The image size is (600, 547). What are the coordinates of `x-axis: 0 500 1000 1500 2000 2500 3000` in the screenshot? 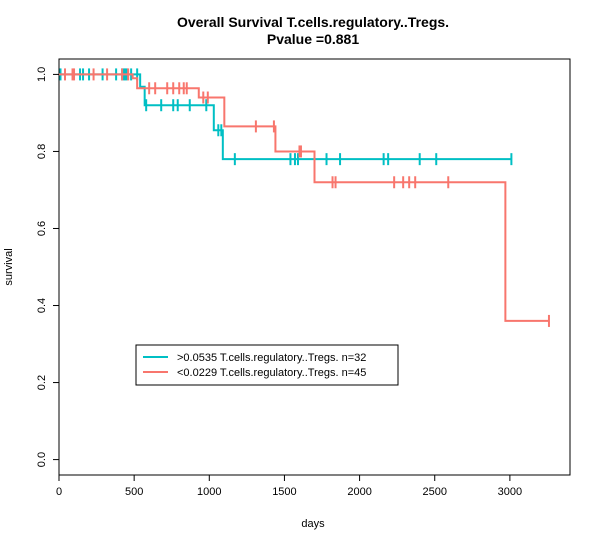 It's located at (289, 486).